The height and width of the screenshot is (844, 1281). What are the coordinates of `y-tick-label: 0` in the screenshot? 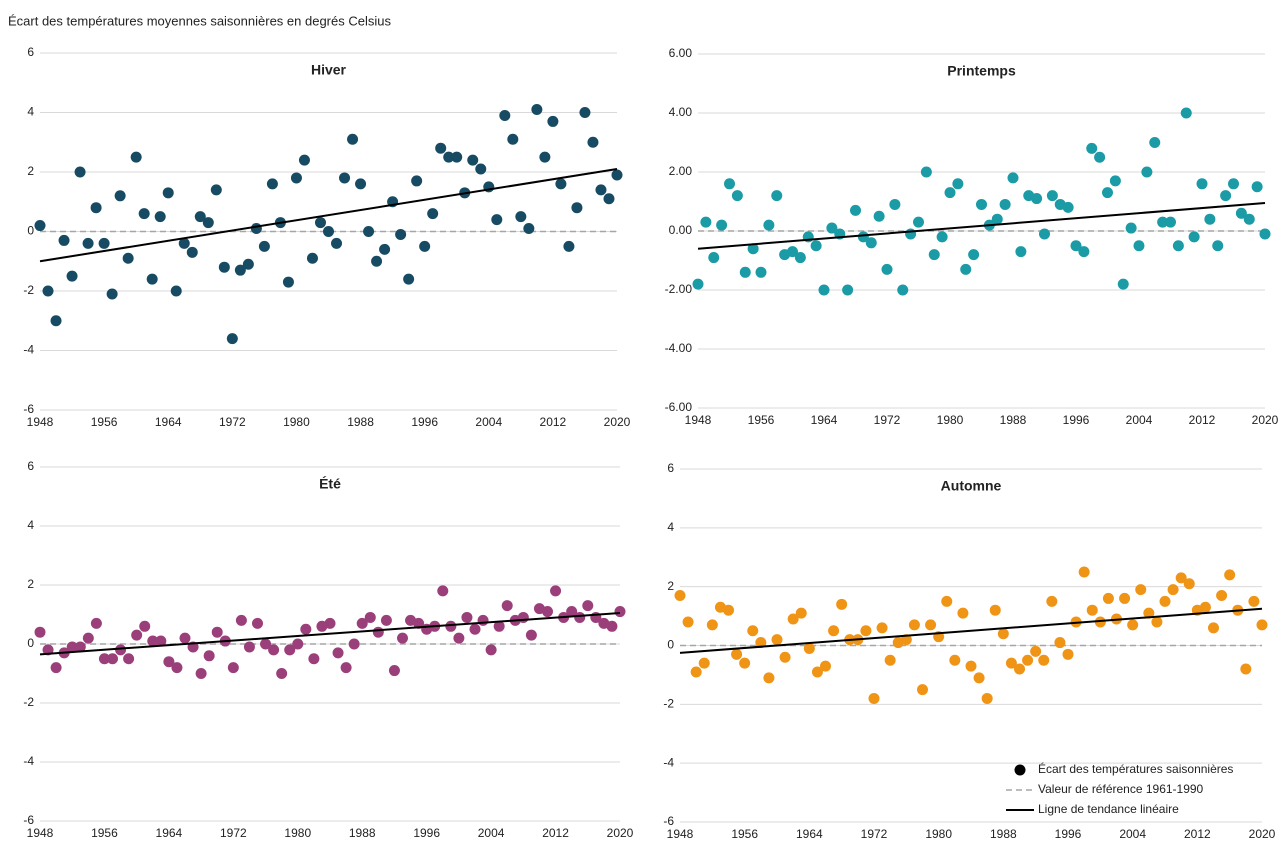 It's located at (670, 645).